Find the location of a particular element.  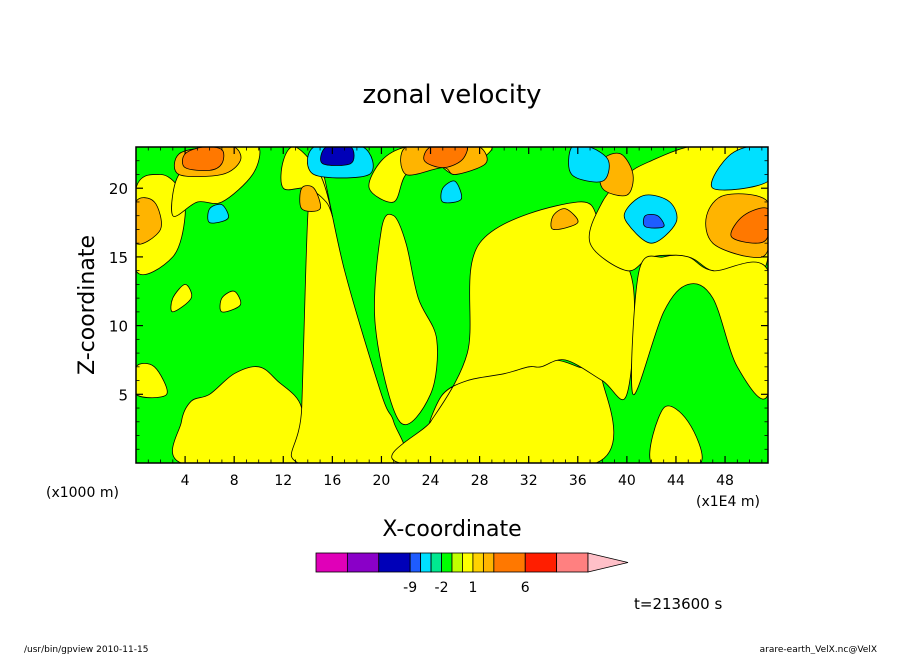

time-label: t=213600 s is located at coordinates (678, 604).